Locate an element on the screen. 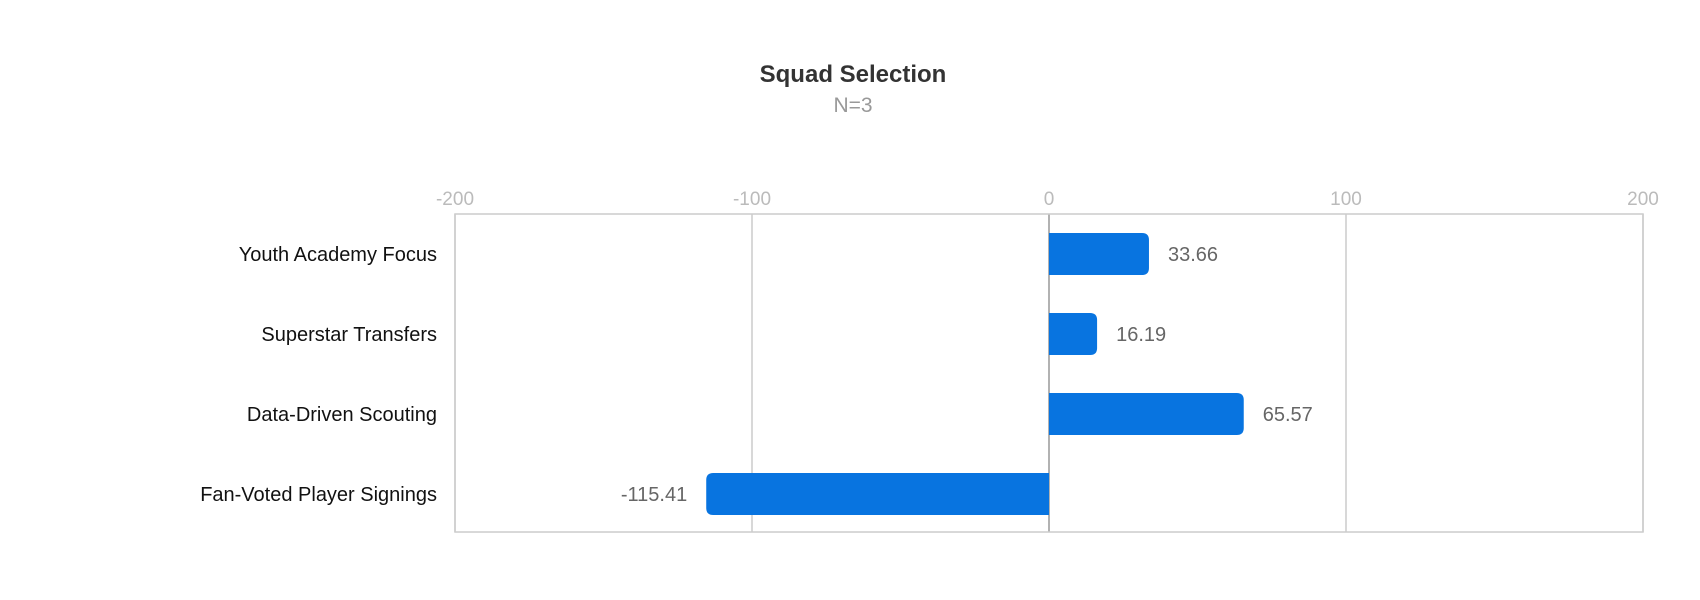  tick-label-layer: -200 -100 0 100 200 is located at coordinates (1047, 199).